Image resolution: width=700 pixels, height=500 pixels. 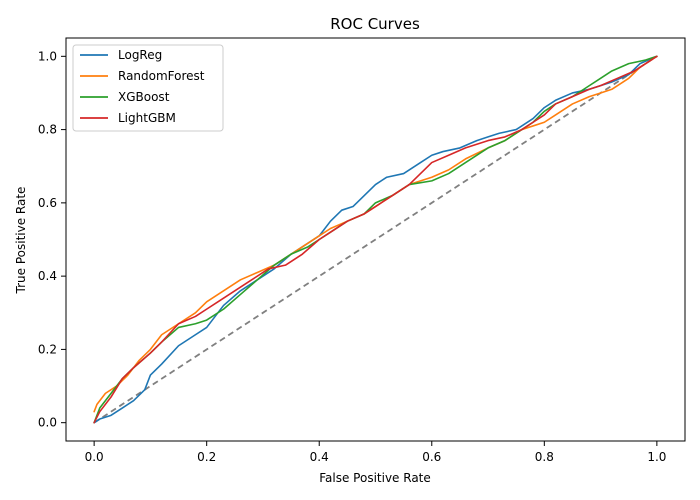 I want to click on x-tick-label: 0.4, so click(x=319, y=457).